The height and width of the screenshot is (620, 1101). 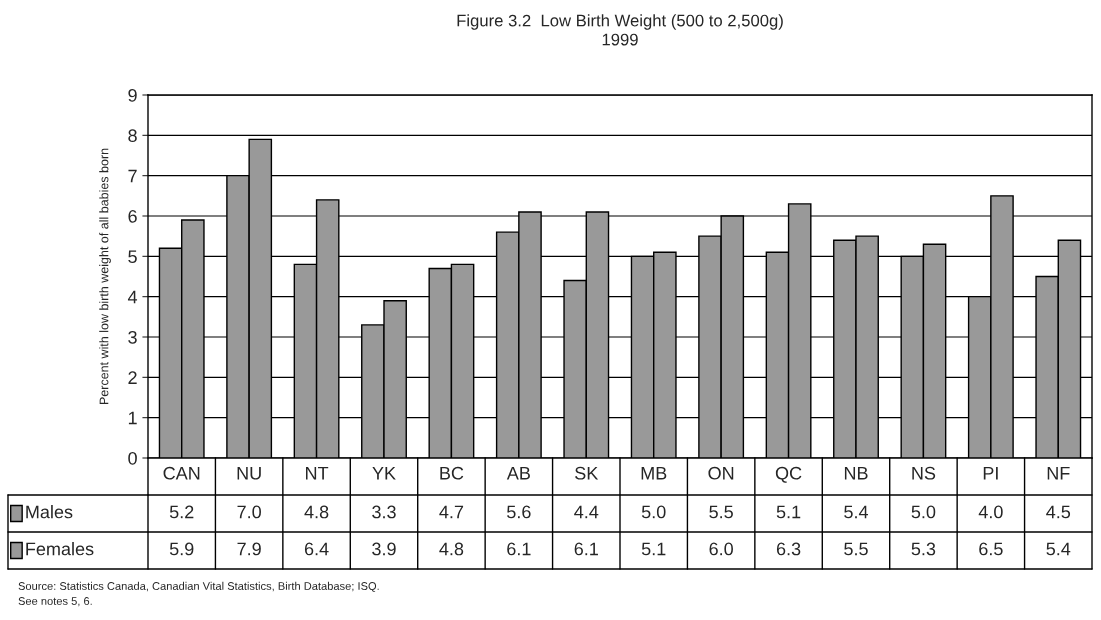 What do you see at coordinates (181, 473) in the screenshot?
I see `x-tick-label: CAN` at bounding box center [181, 473].